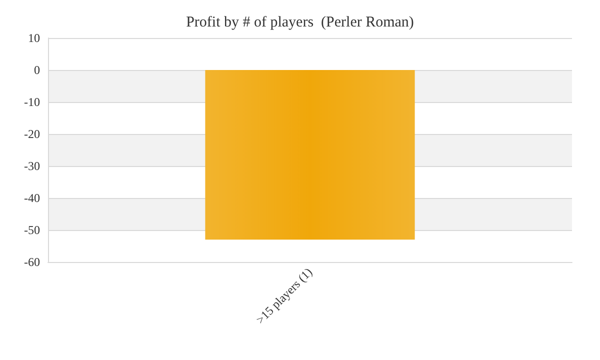 Image resolution: width=600 pixels, height=360 pixels. I want to click on y-tick-label: 0, so click(37, 70).